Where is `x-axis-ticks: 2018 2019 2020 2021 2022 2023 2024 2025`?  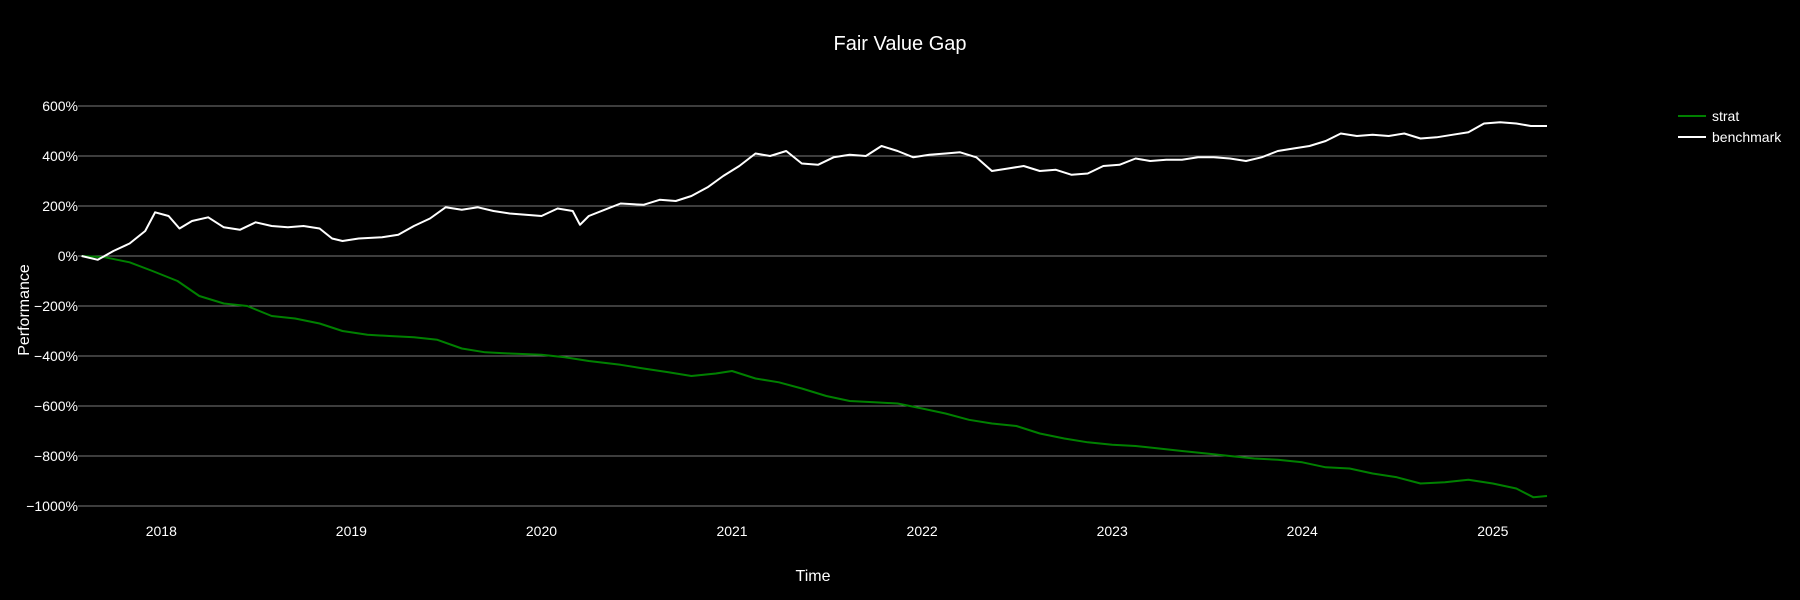 x-axis-ticks: 2018 2019 2020 2021 2022 2023 2024 2025 is located at coordinates (827, 531).